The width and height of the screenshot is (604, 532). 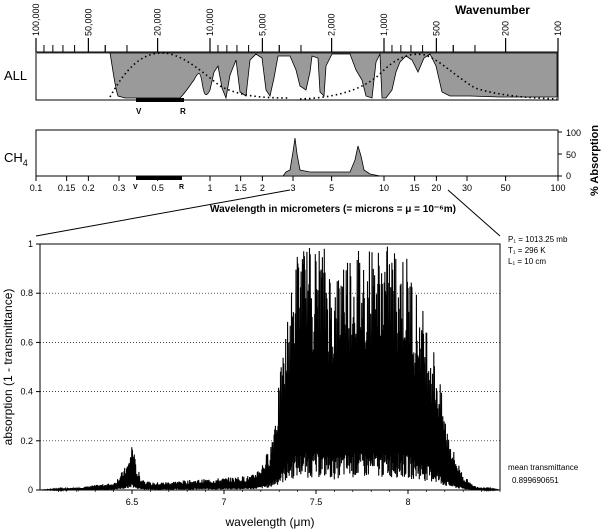 I want to click on micron-visible-r: R, so click(x=181, y=187).